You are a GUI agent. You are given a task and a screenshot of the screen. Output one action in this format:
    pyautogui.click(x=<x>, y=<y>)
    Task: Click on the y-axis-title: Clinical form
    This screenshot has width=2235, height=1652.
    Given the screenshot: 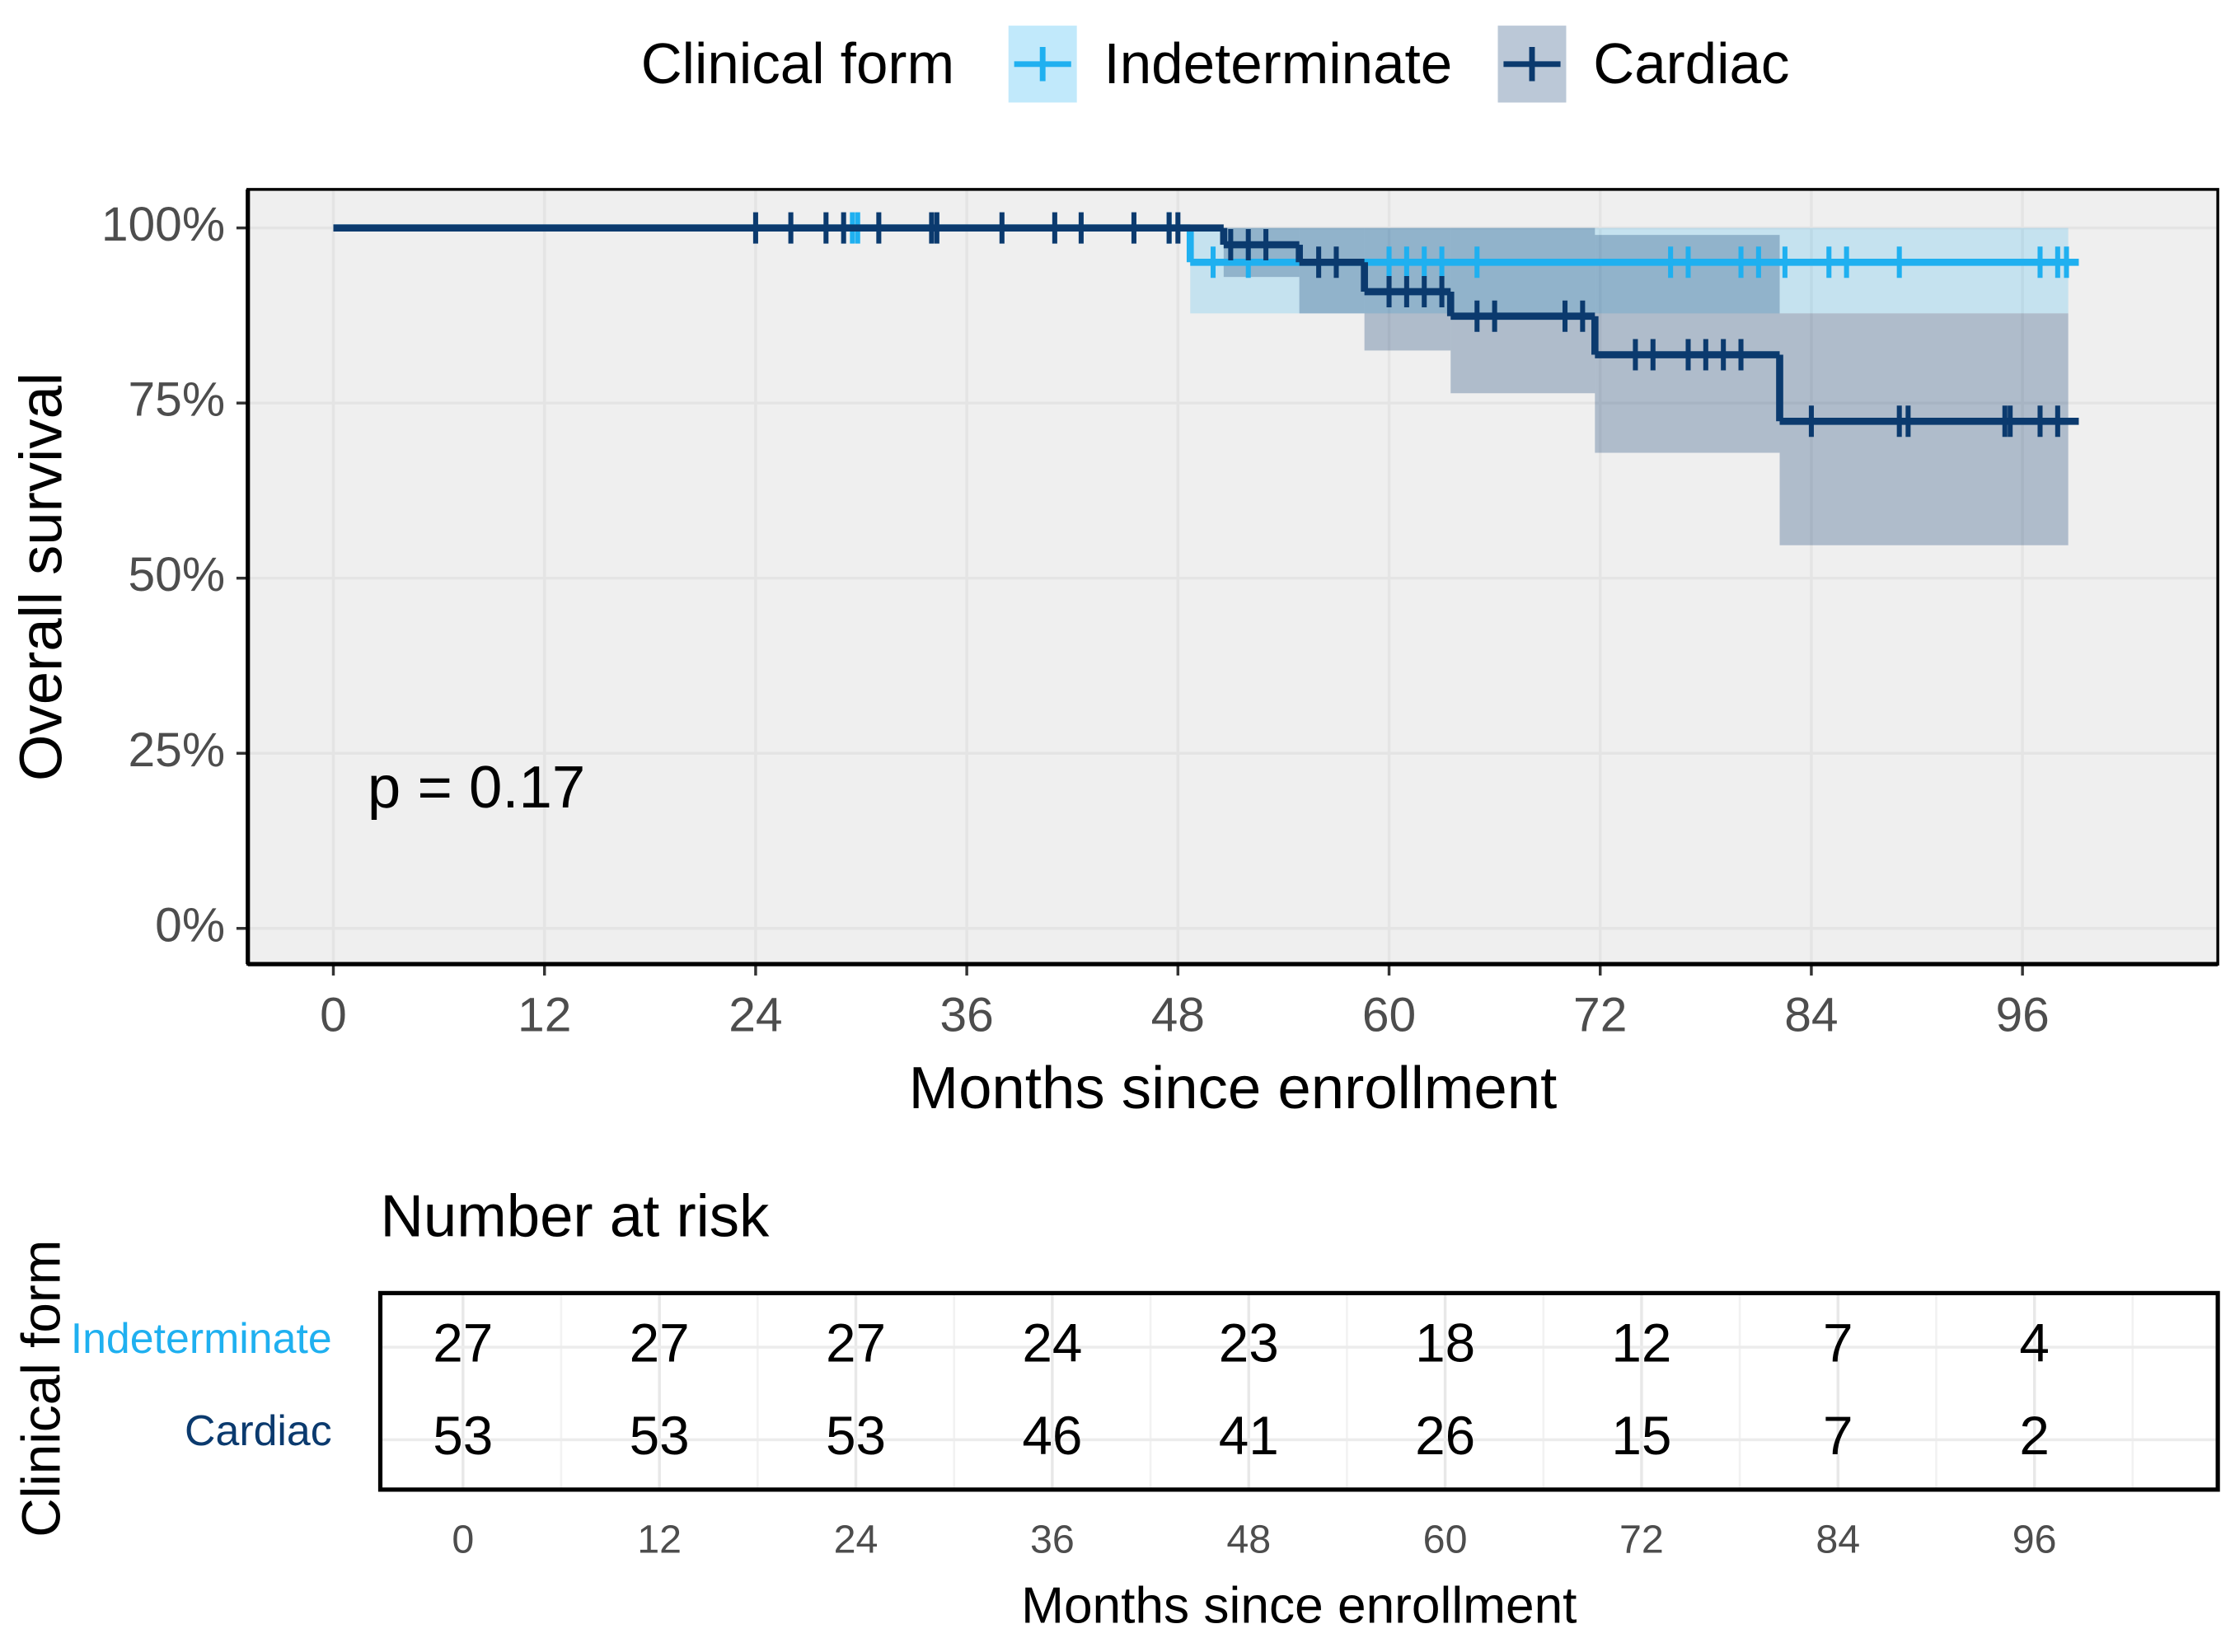 What is the action you would take?
    pyautogui.click(x=42, y=1388)
    